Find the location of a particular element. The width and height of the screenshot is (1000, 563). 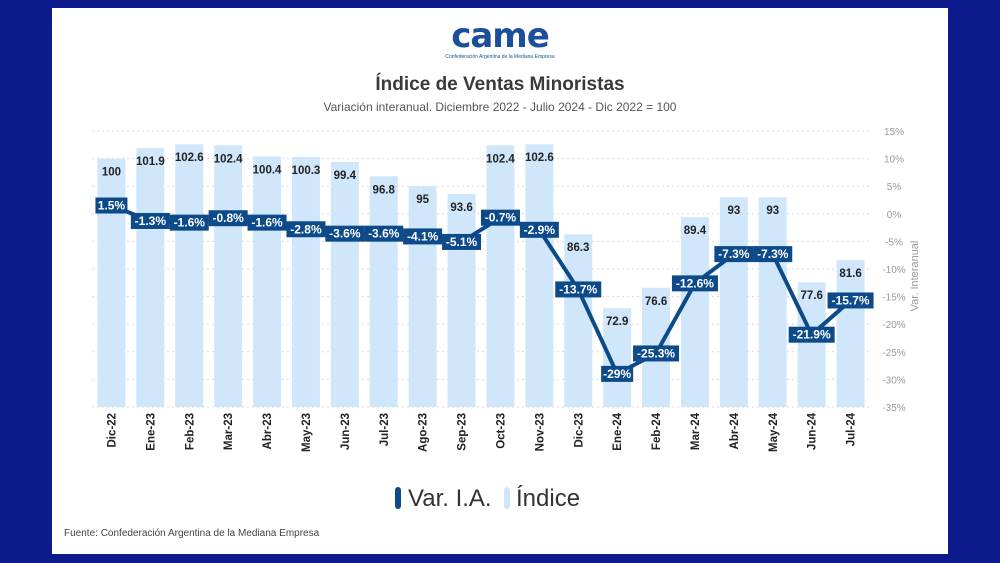

x-tick-label: Mar-24 is located at coordinates (696, 431).